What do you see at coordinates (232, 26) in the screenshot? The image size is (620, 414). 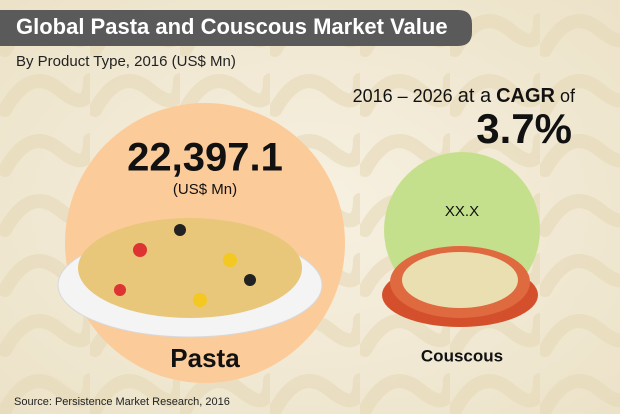 I see `title: Global Pasta and Couscous Market Value` at bounding box center [232, 26].